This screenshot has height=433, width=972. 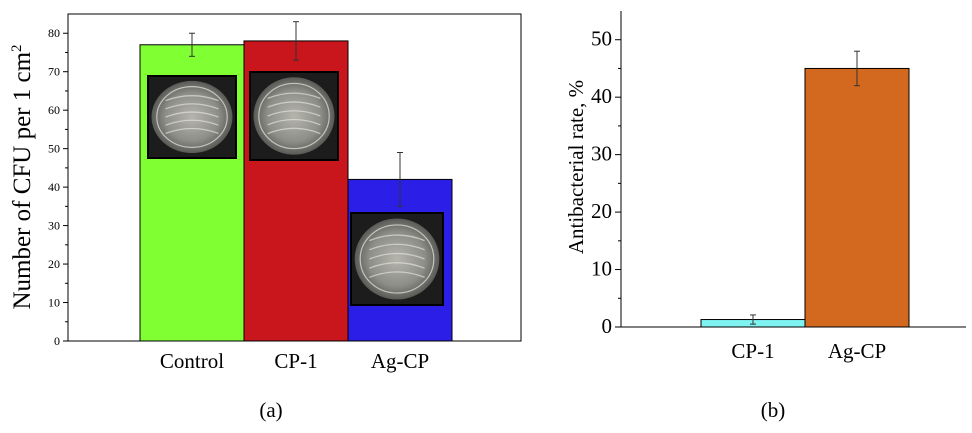 What do you see at coordinates (22, 176) in the screenshot?
I see `chart-a-y-axis-label: Number of CFU per 1 cm2` at bounding box center [22, 176].